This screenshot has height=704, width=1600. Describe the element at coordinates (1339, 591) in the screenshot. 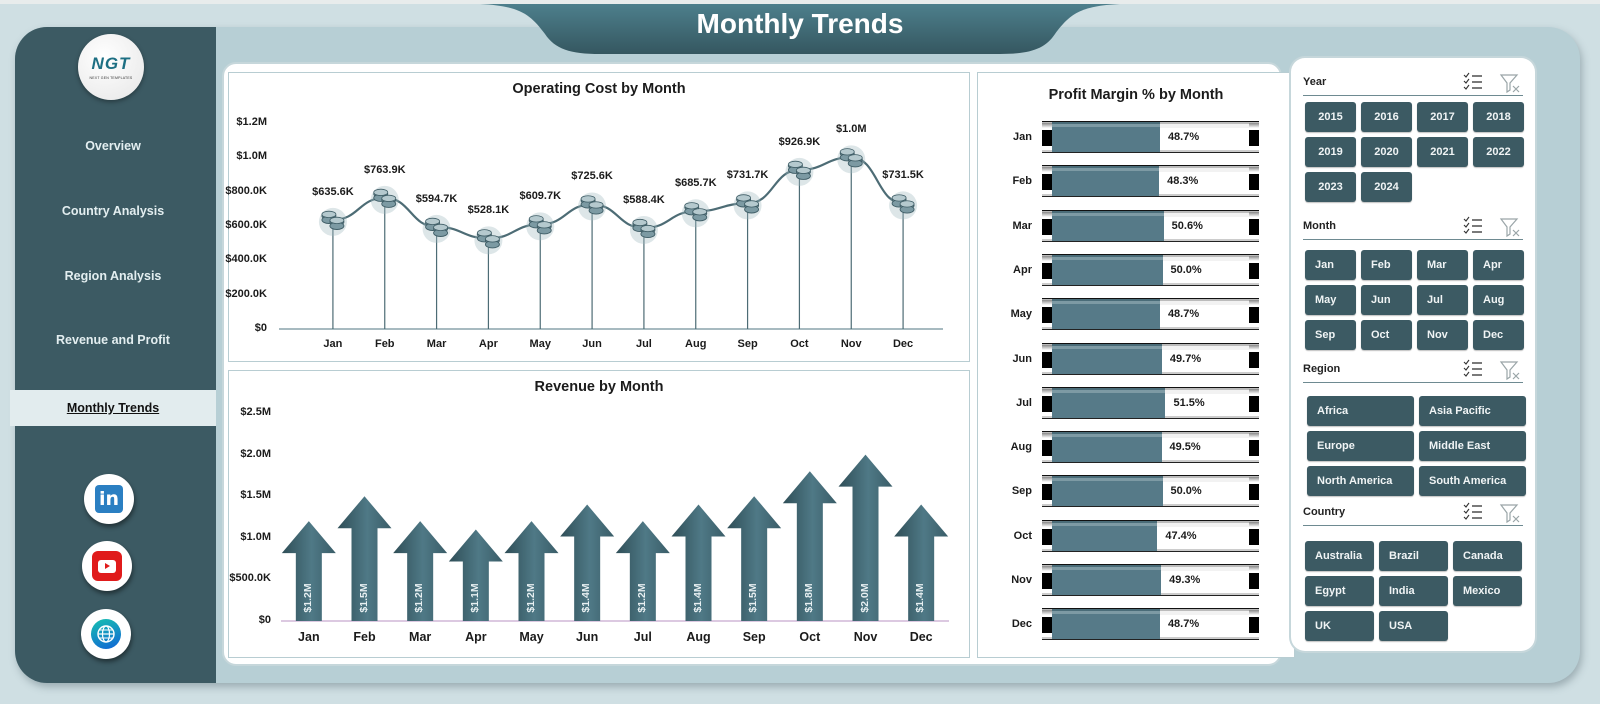

I see `country-option-egypt: Egypt` at that location.